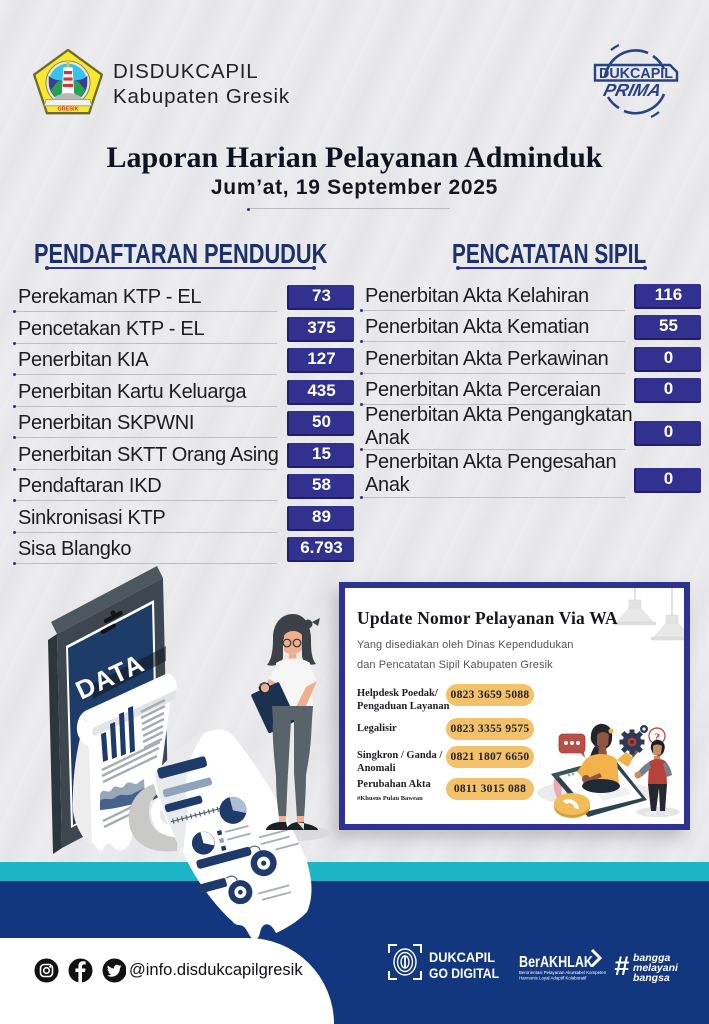 This screenshot has height=1024, width=709. I want to click on svg-text: BerAKHLAK, so click(556, 962).